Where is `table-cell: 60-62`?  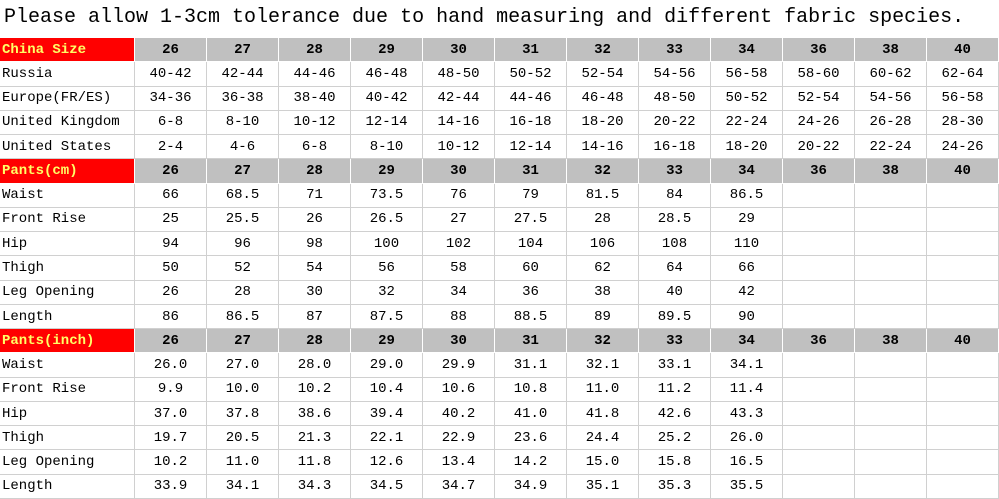
table-cell: 60-62 is located at coordinates (891, 74).